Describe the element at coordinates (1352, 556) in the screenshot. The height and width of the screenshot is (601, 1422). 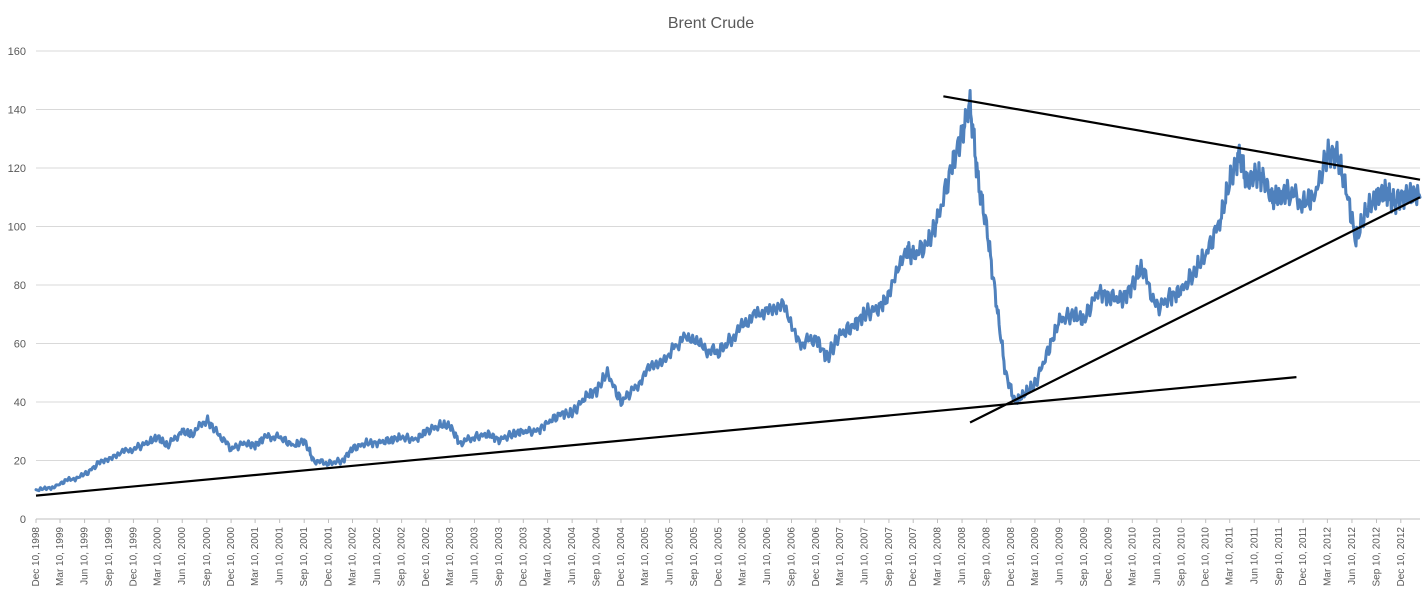
I see `x-tick-label: Jun 10, 2012` at that location.